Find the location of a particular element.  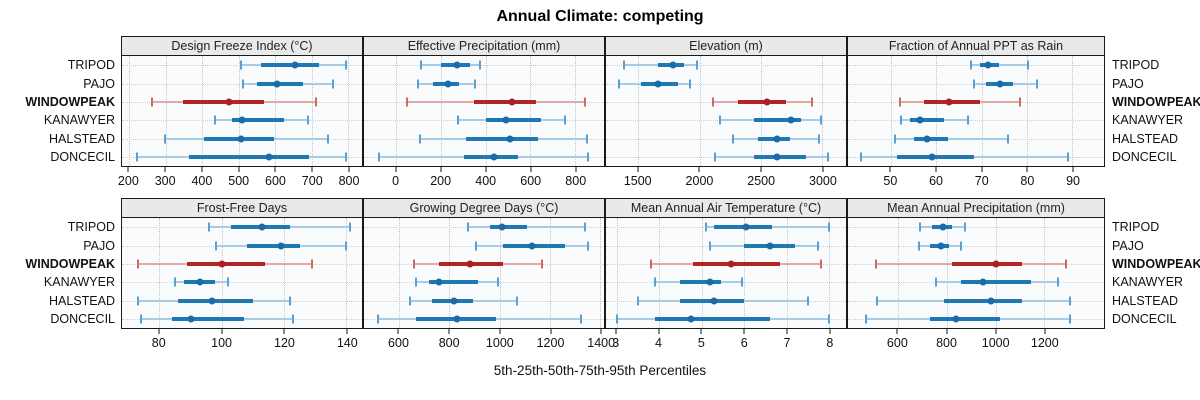

row-label-doncecil: DONCECIL is located at coordinates (82, 156).